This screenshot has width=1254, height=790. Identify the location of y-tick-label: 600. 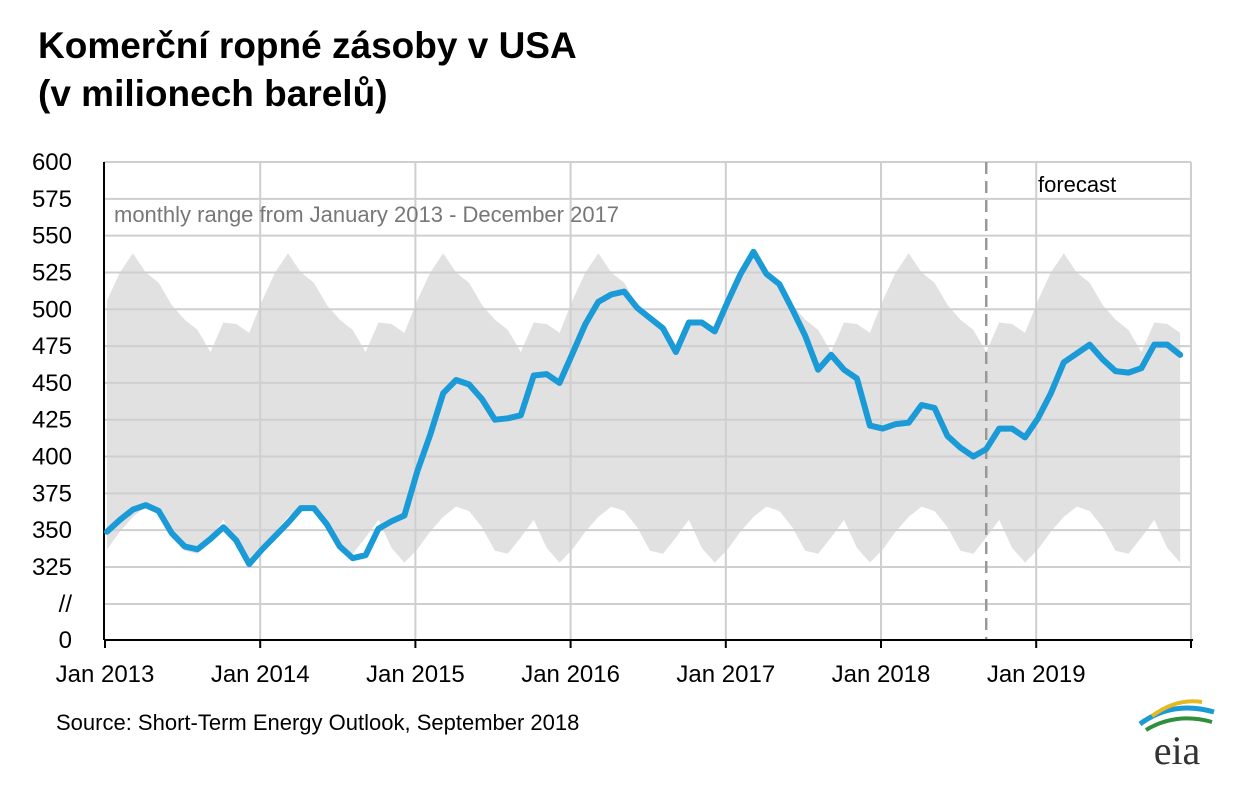
(52, 162).